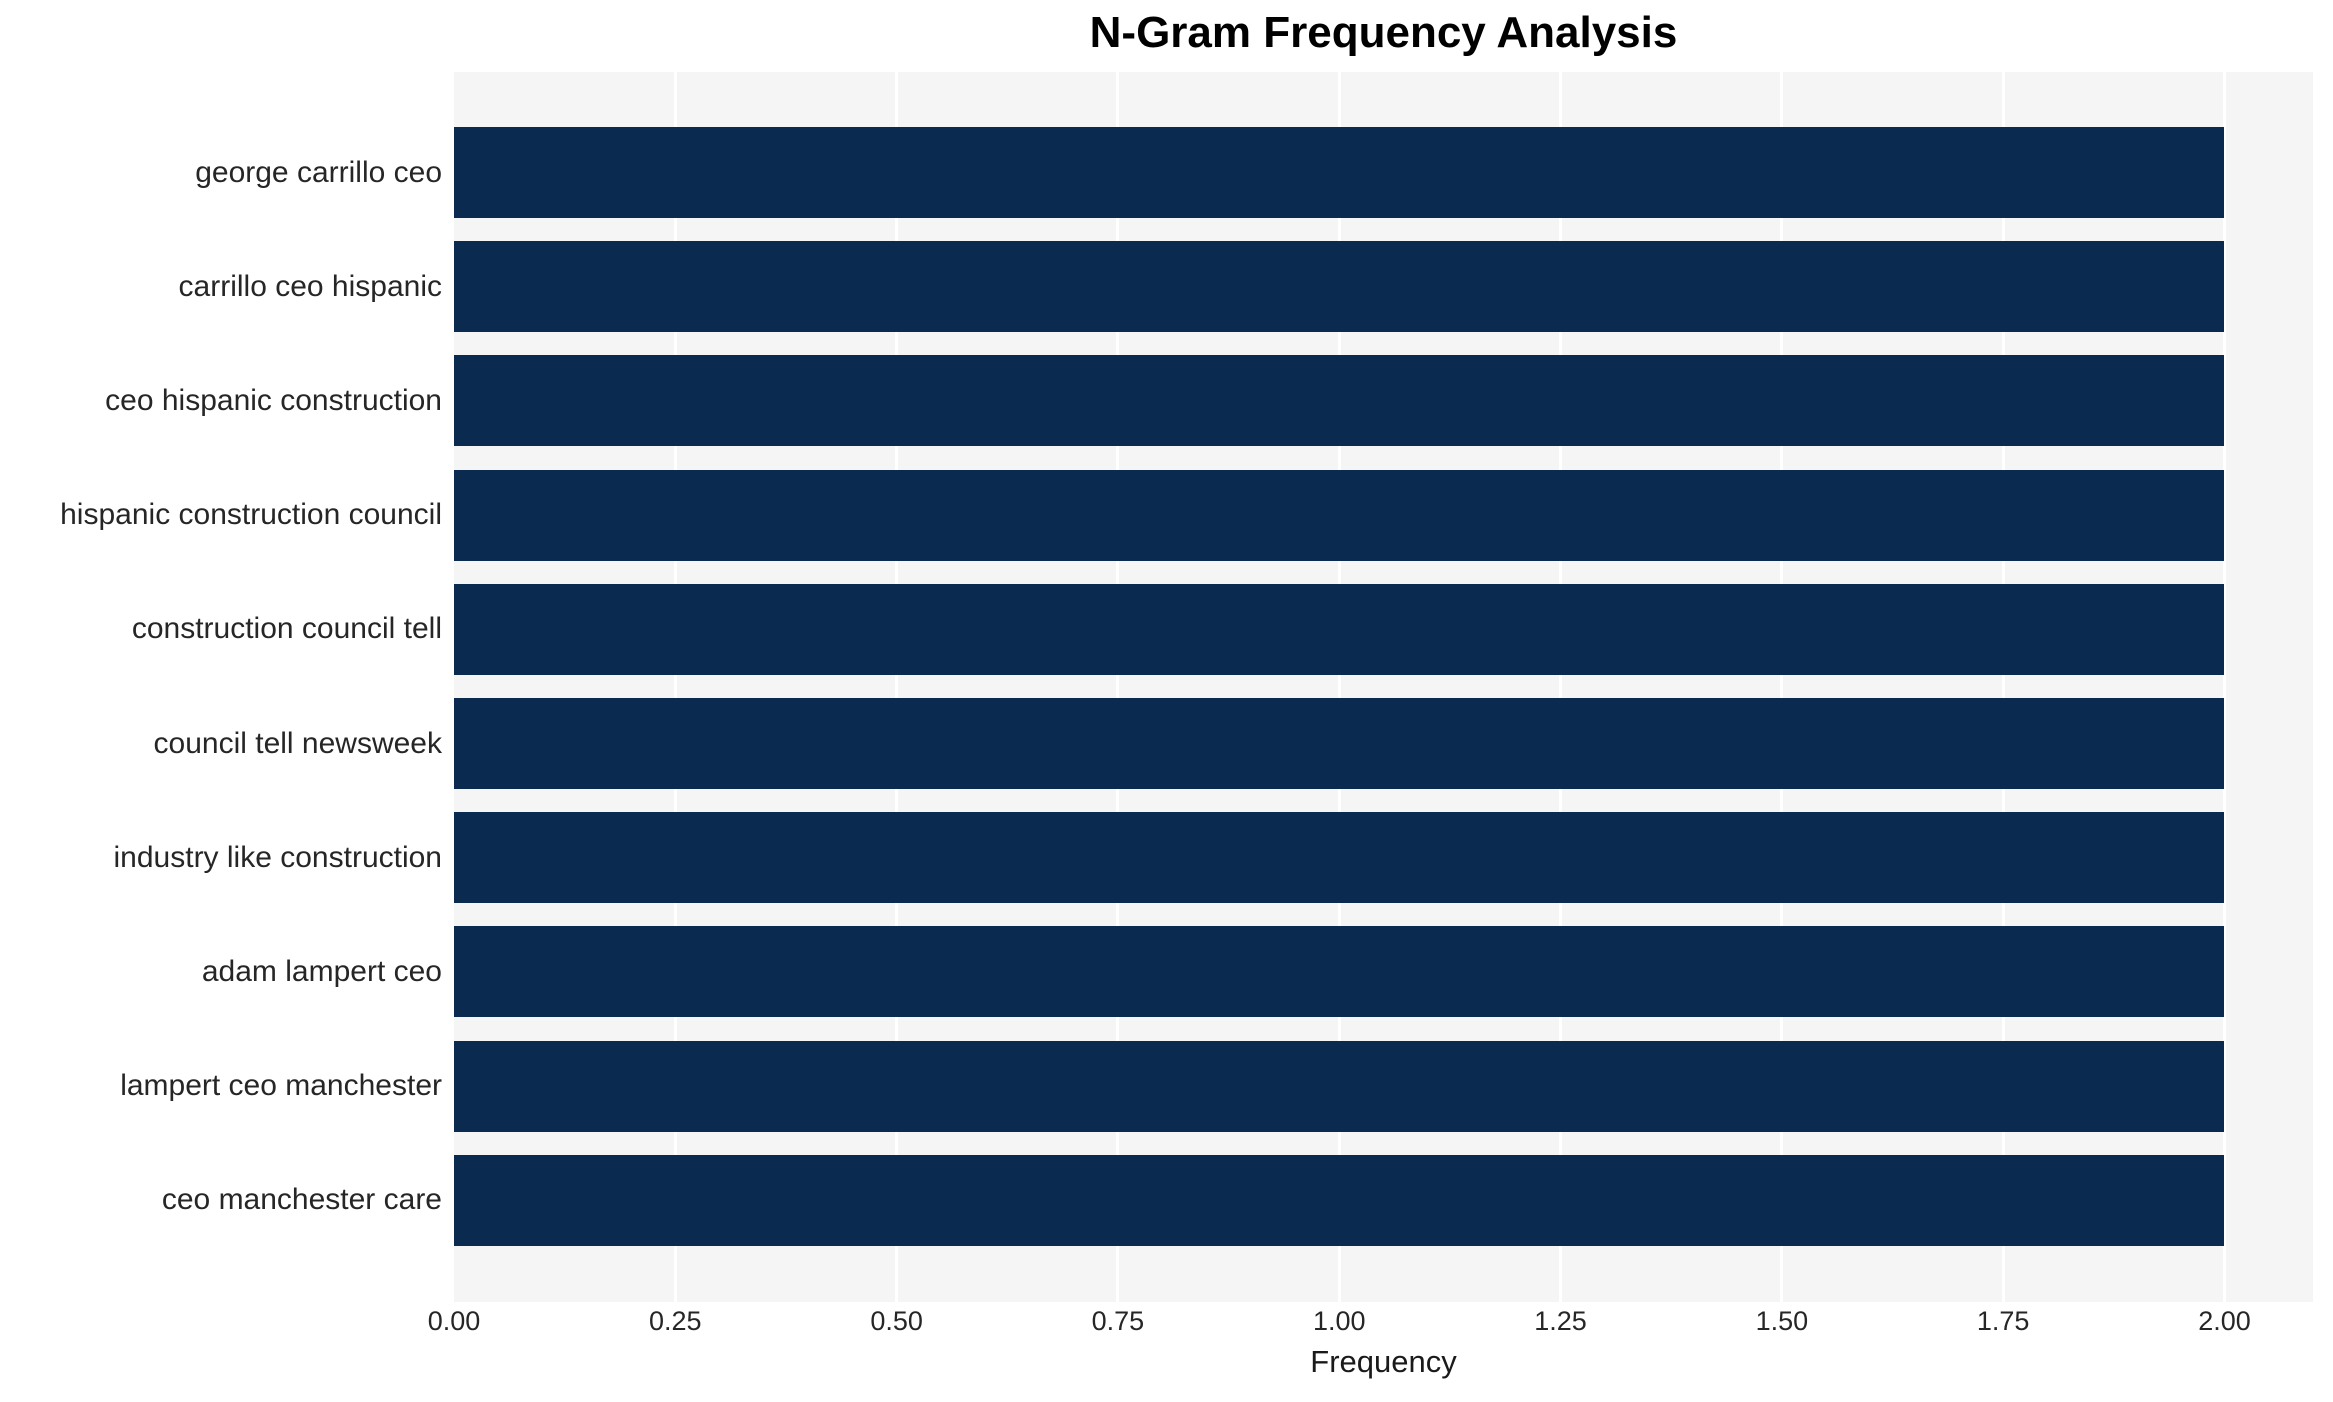 This screenshot has width=2333, height=1402. What do you see at coordinates (273, 400) in the screenshot?
I see `y-tick-label: ceo hispanic construction` at bounding box center [273, 400].